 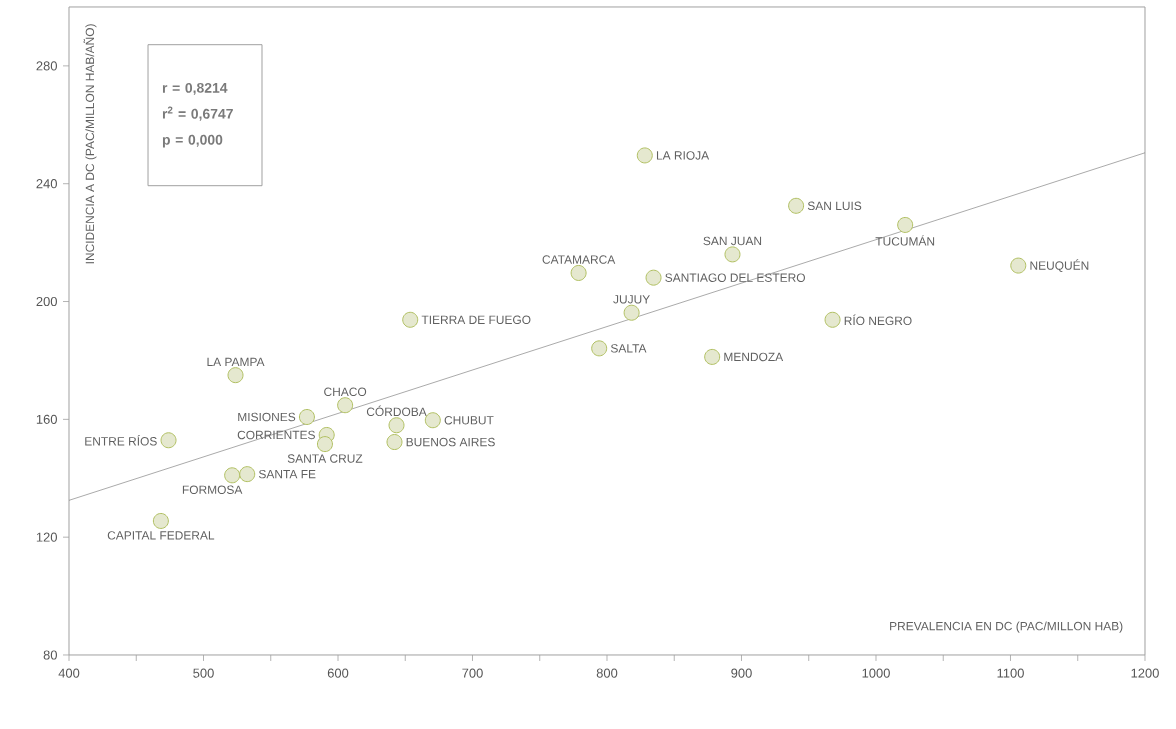 I want to click on annotation: MISIONES, so click(x=267, y=417).